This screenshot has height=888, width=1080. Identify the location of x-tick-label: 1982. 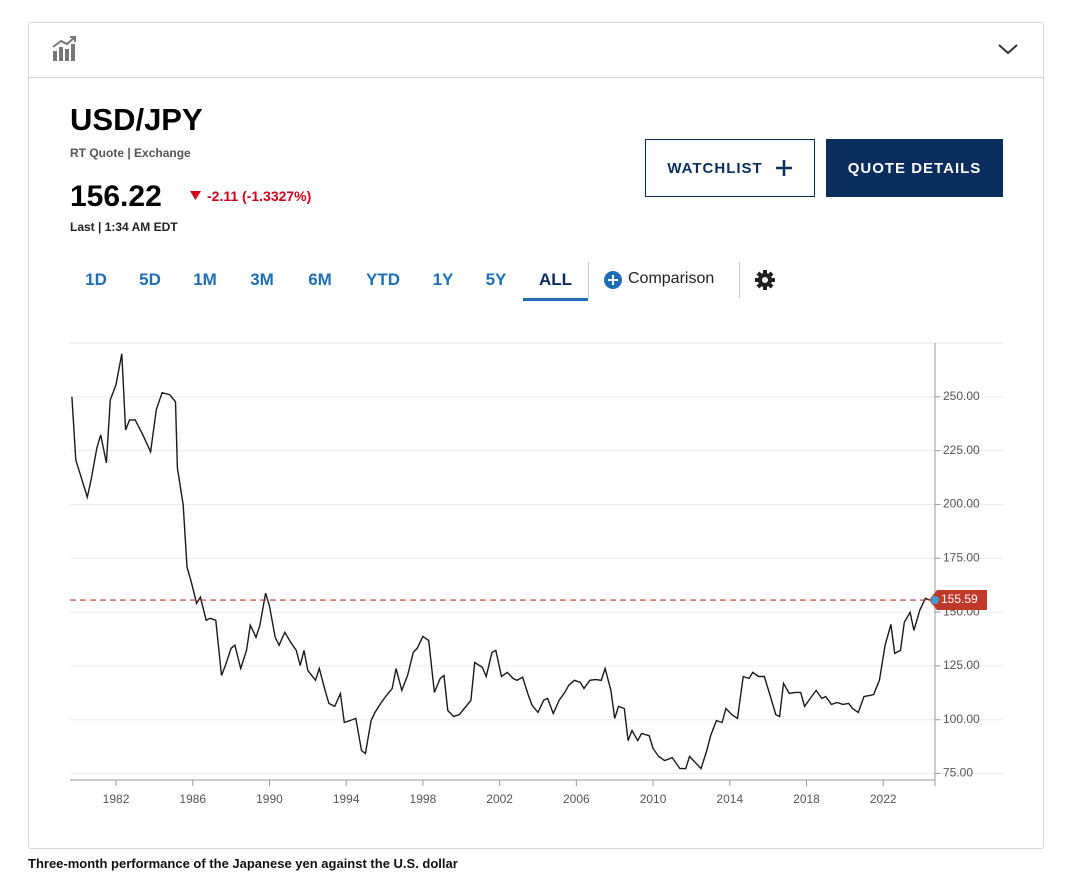
(116, 799).